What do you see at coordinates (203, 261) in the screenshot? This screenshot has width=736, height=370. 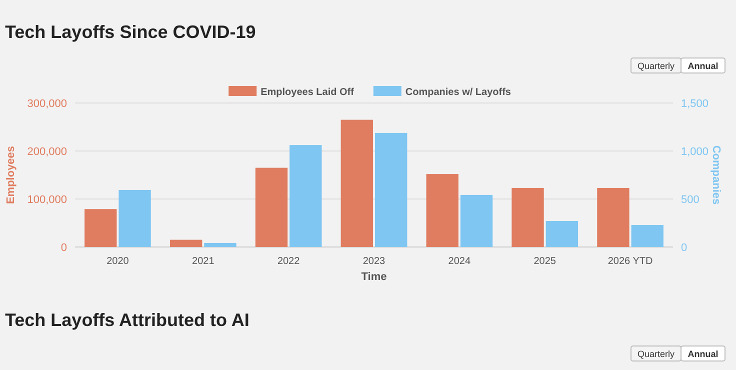 I see `x-tick-label: 2021` at bounding box center [203, 261].